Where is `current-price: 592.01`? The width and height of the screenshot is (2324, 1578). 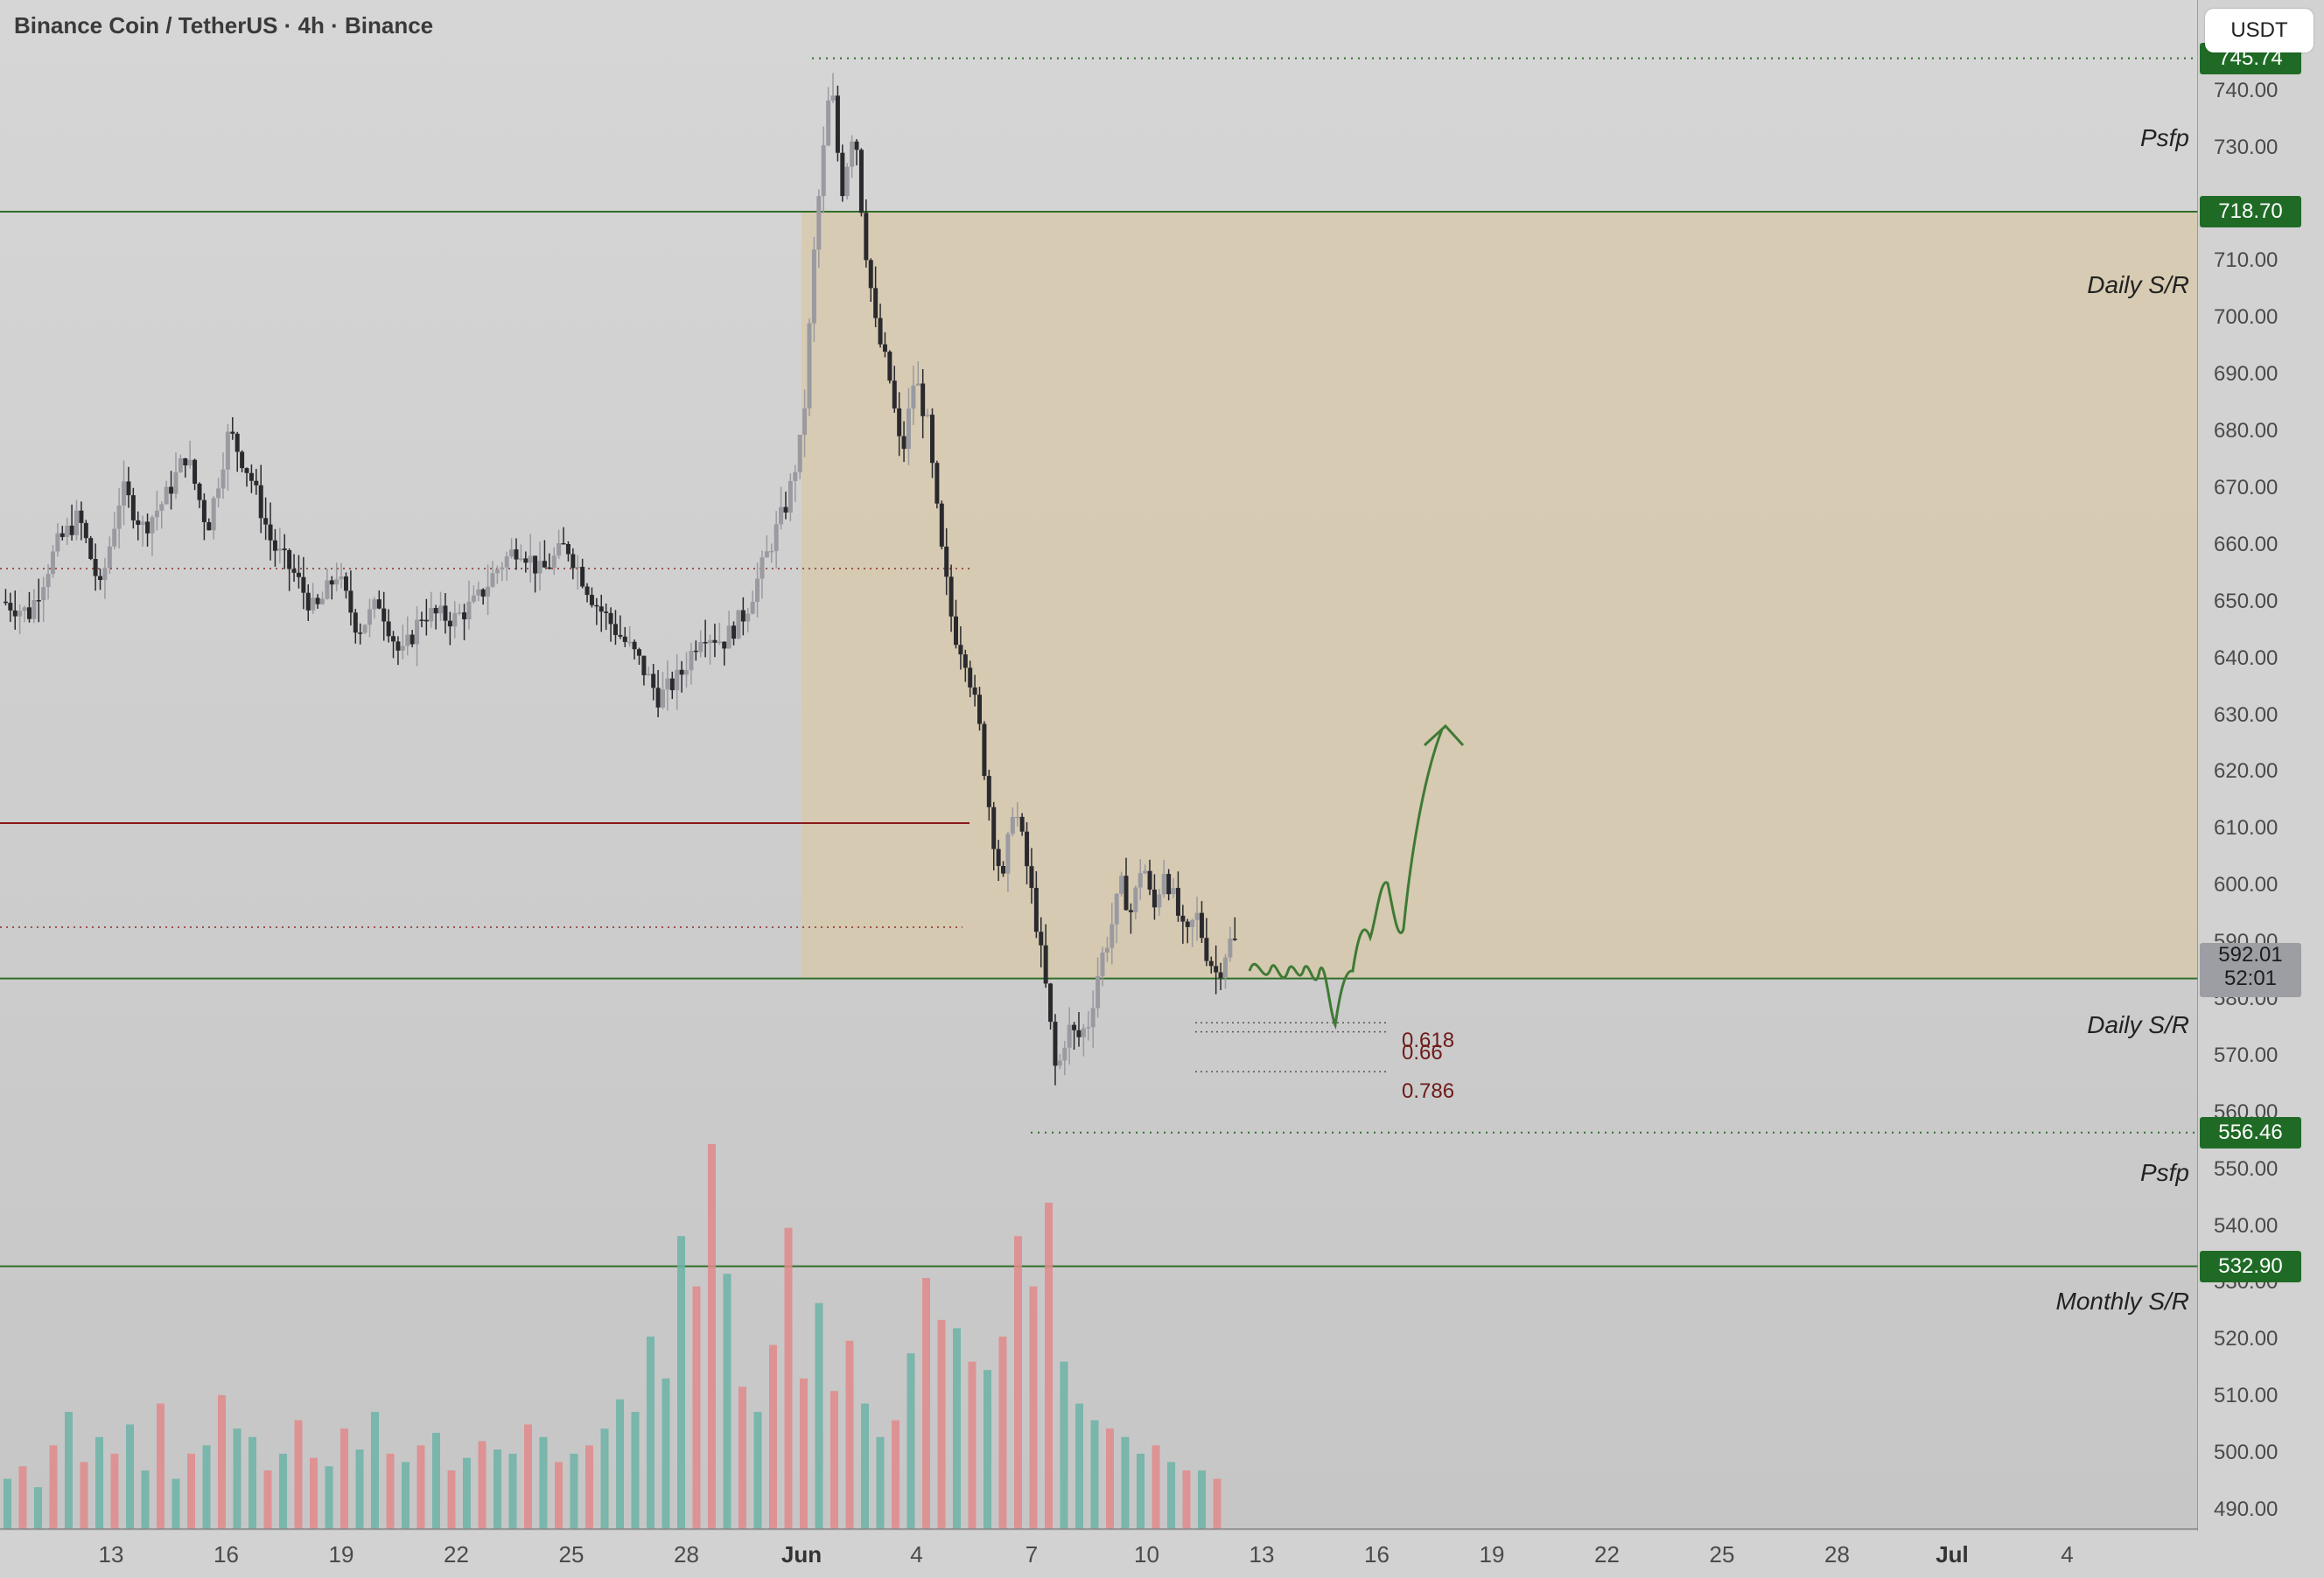 current-price: 592.01 is located at coordinates (2250, 955).